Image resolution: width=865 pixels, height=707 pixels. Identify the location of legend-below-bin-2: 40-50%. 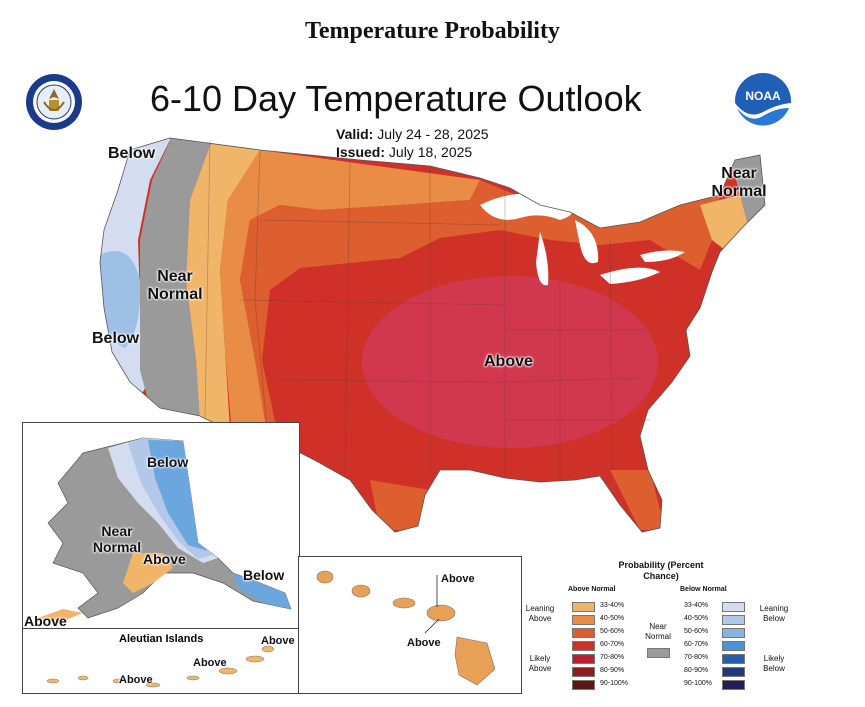
(696, 618).